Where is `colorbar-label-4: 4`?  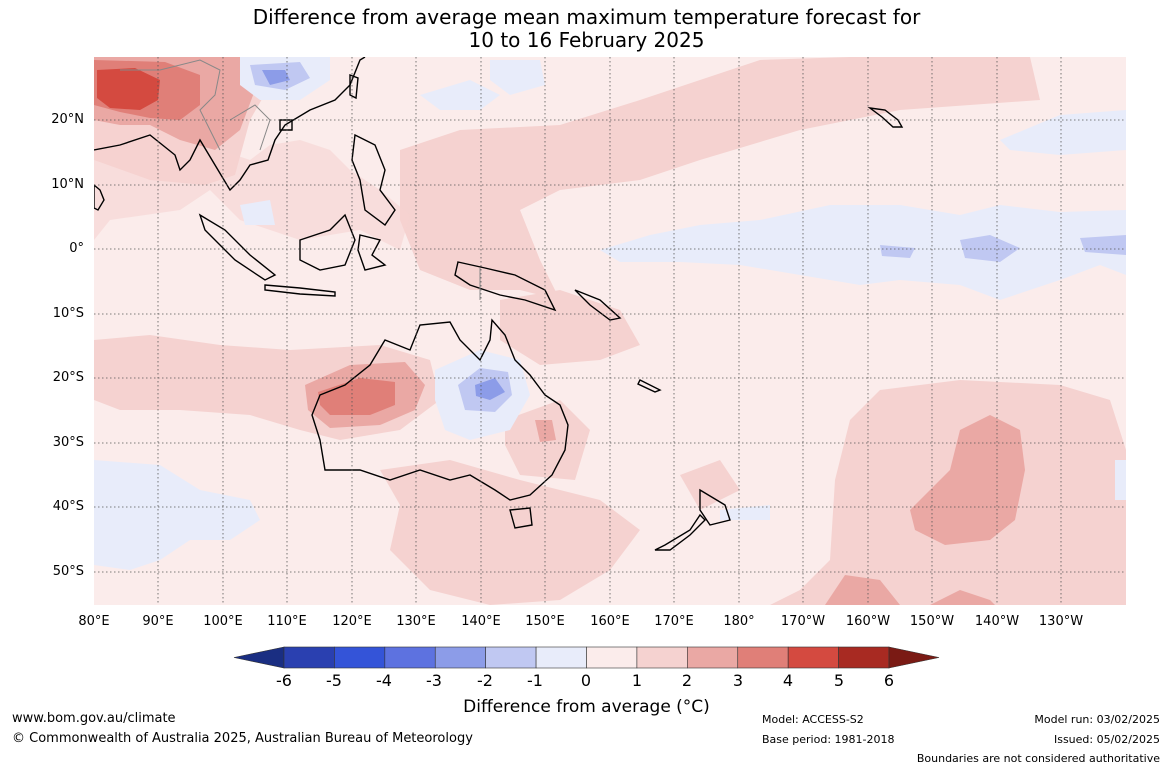
colorbar-label-4: 4 is located at coordinates (788, 680).